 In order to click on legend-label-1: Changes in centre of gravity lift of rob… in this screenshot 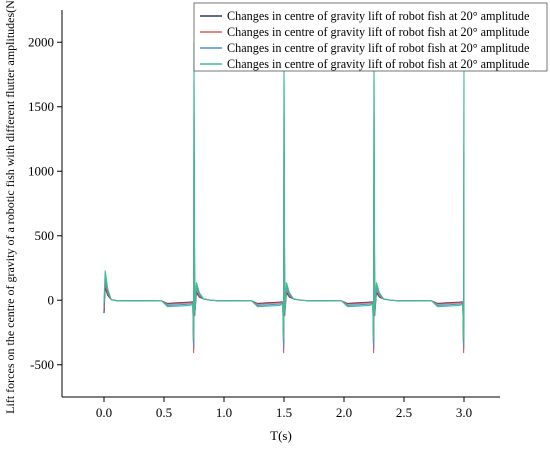, I will do `click(378, 16)`.